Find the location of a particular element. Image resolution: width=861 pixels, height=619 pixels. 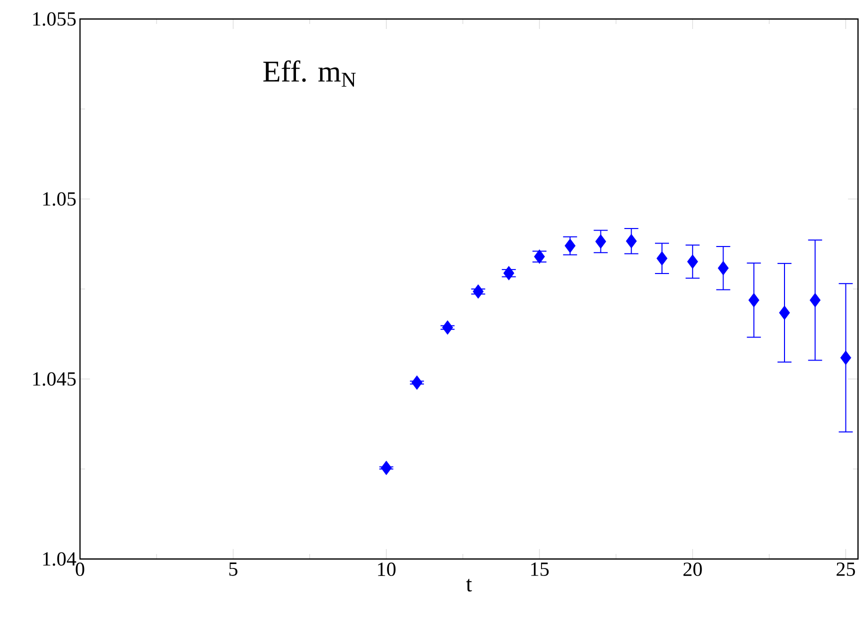

x-axis-title: t is located at coordinates (469, 585).